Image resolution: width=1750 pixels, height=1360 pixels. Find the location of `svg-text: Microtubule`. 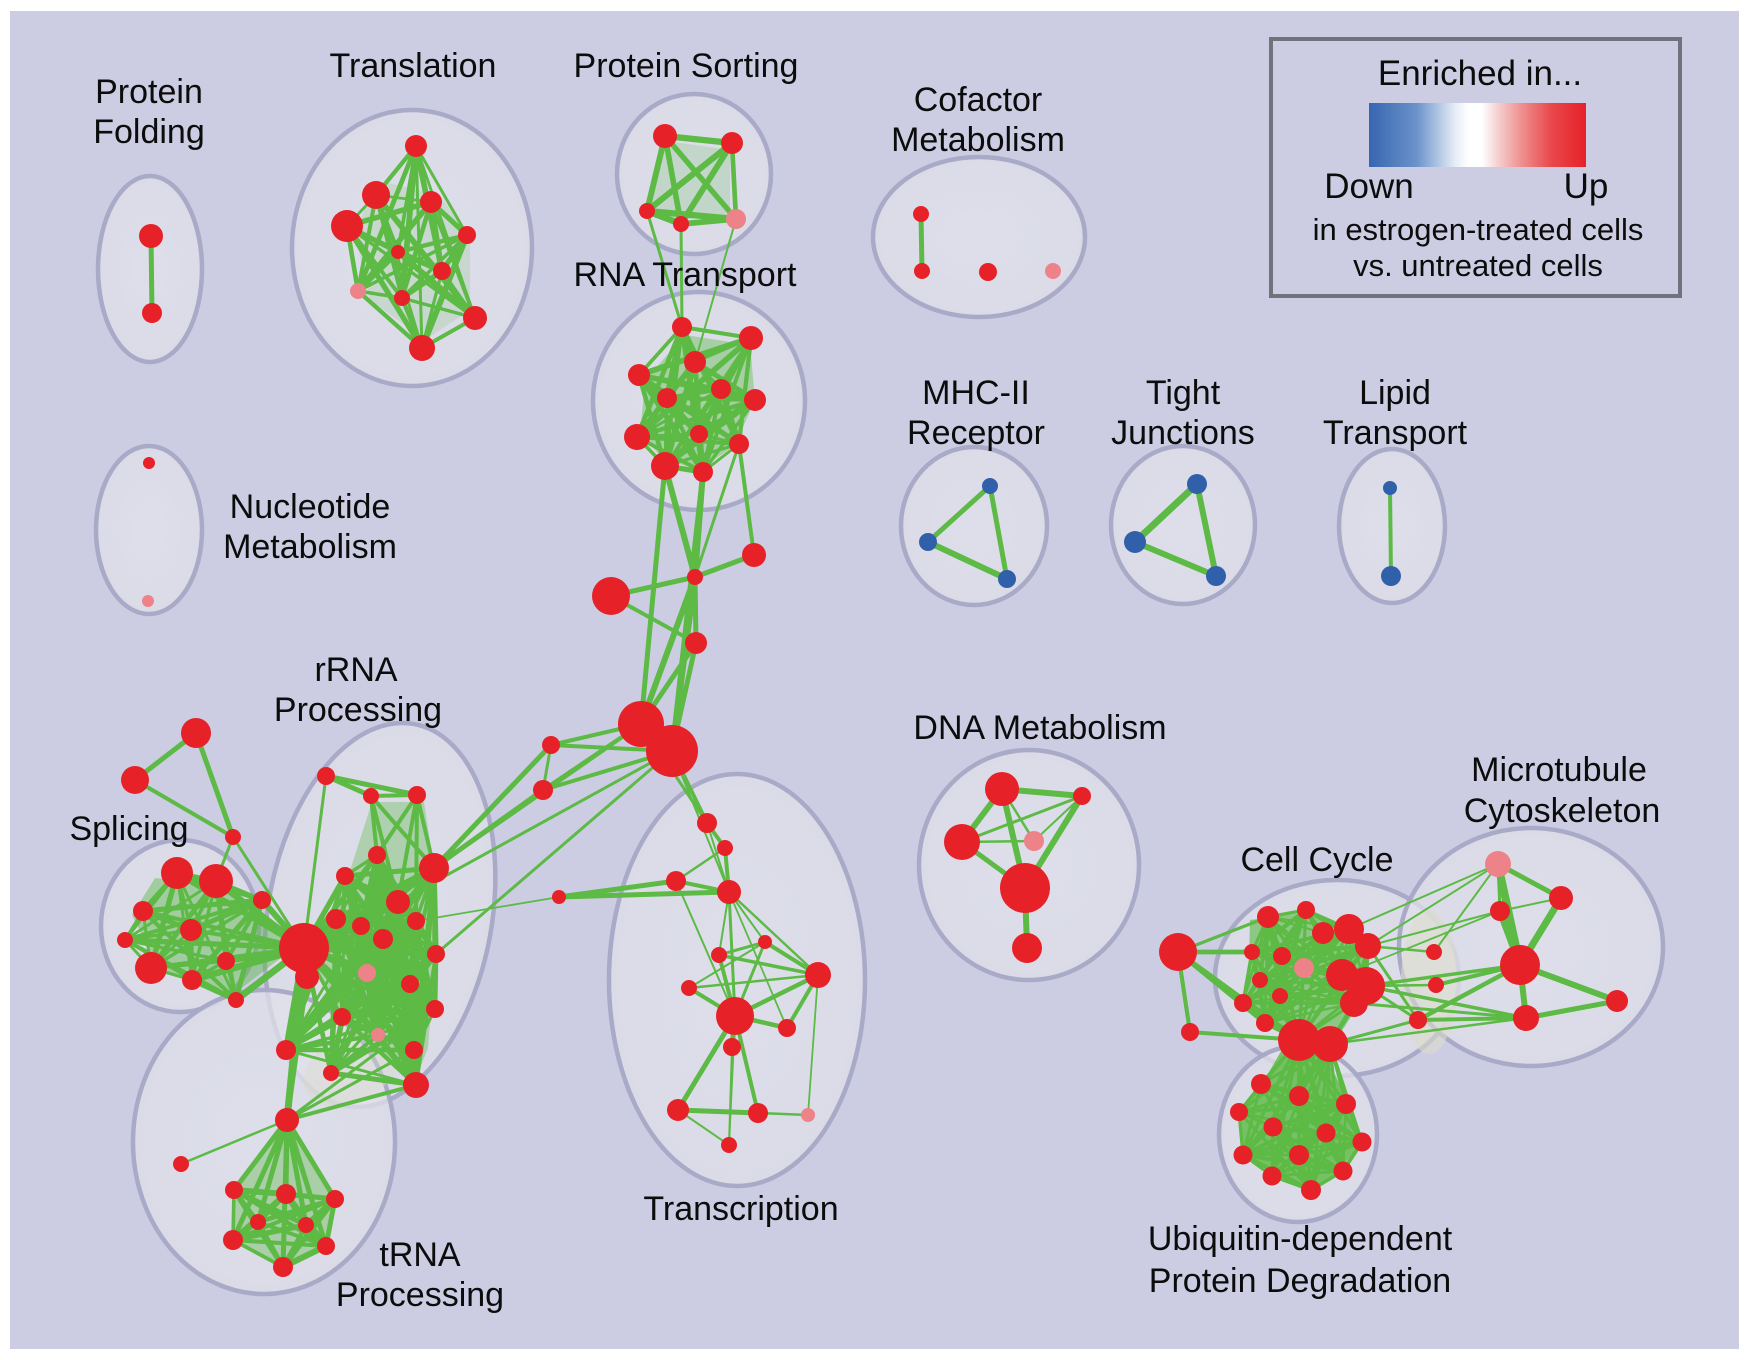

svg-text: Microtubule is located at coordinates (1559, 770).